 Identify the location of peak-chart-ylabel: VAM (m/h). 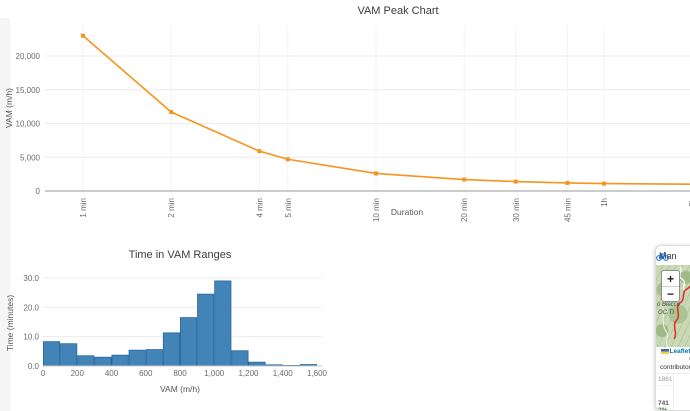
(9, 108).